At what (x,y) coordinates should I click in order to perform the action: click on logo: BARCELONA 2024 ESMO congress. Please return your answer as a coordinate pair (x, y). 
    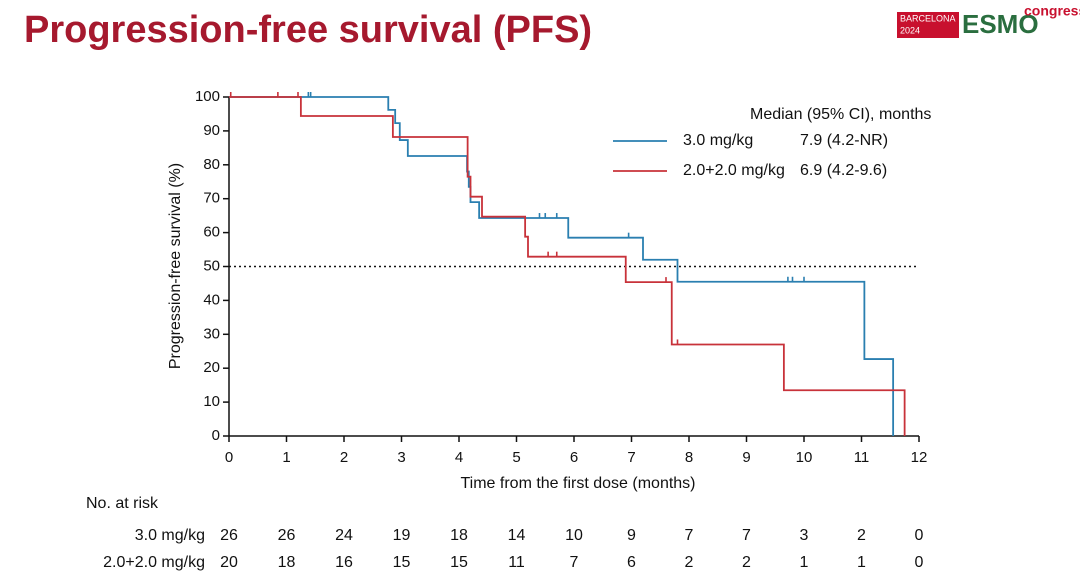
    Looking at the image, I should click on (988, 21).